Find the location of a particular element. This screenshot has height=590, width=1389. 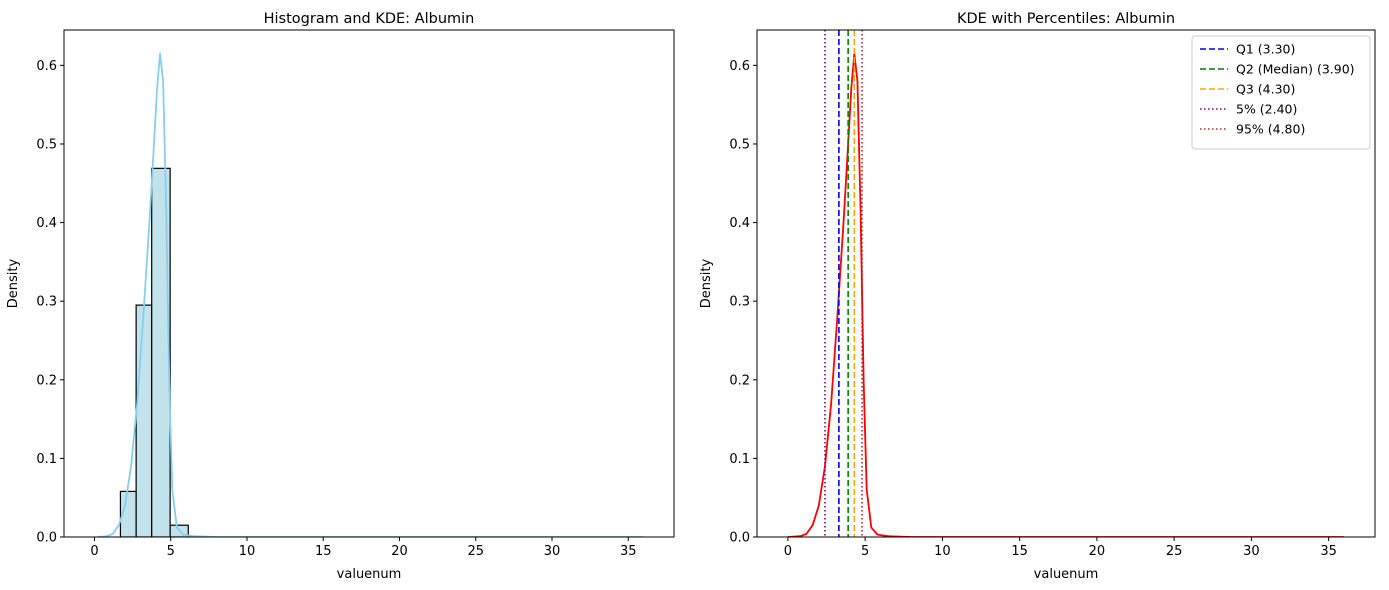

legend-entry: Q2 (Median) (3.90) is located at coordinates (1295, 69).